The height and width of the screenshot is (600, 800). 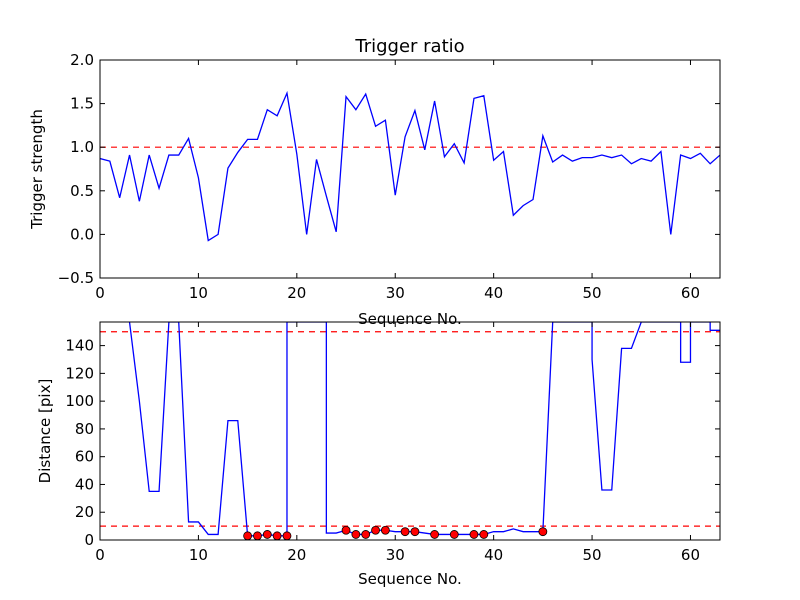 What do you see at coordinates (76, 278) in the screenshot?
I see `y-tick-label: −0.5` at bounding box center [76, 278].